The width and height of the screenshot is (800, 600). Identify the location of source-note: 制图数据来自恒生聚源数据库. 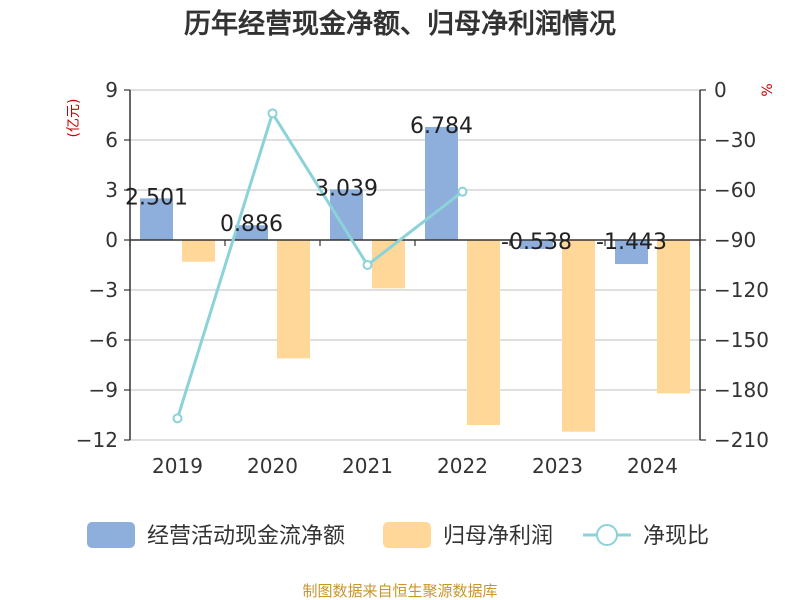
(399, 591).